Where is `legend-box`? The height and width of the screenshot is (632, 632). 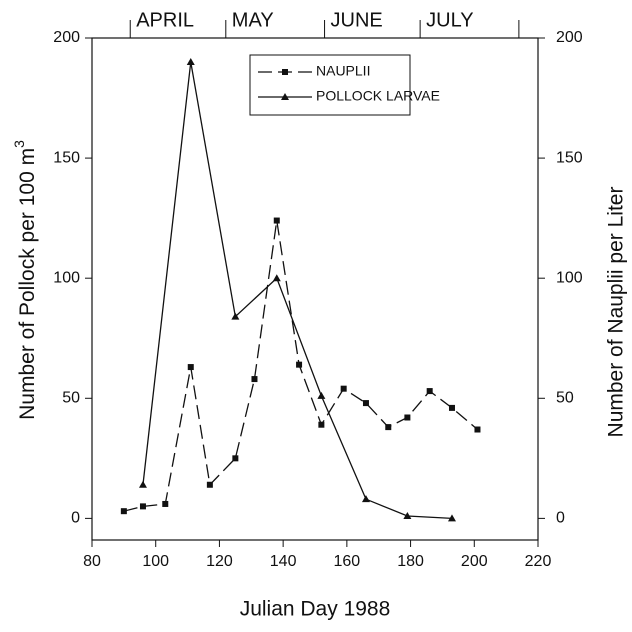
legend-box is located at coordinates (330, 85).